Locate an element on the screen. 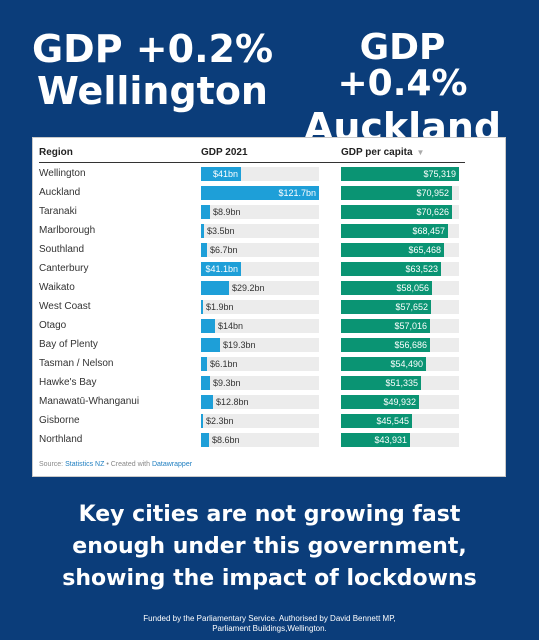 The image size is (539, 640). capita-value-label: $57,652 is located at coordinates (411, 307).